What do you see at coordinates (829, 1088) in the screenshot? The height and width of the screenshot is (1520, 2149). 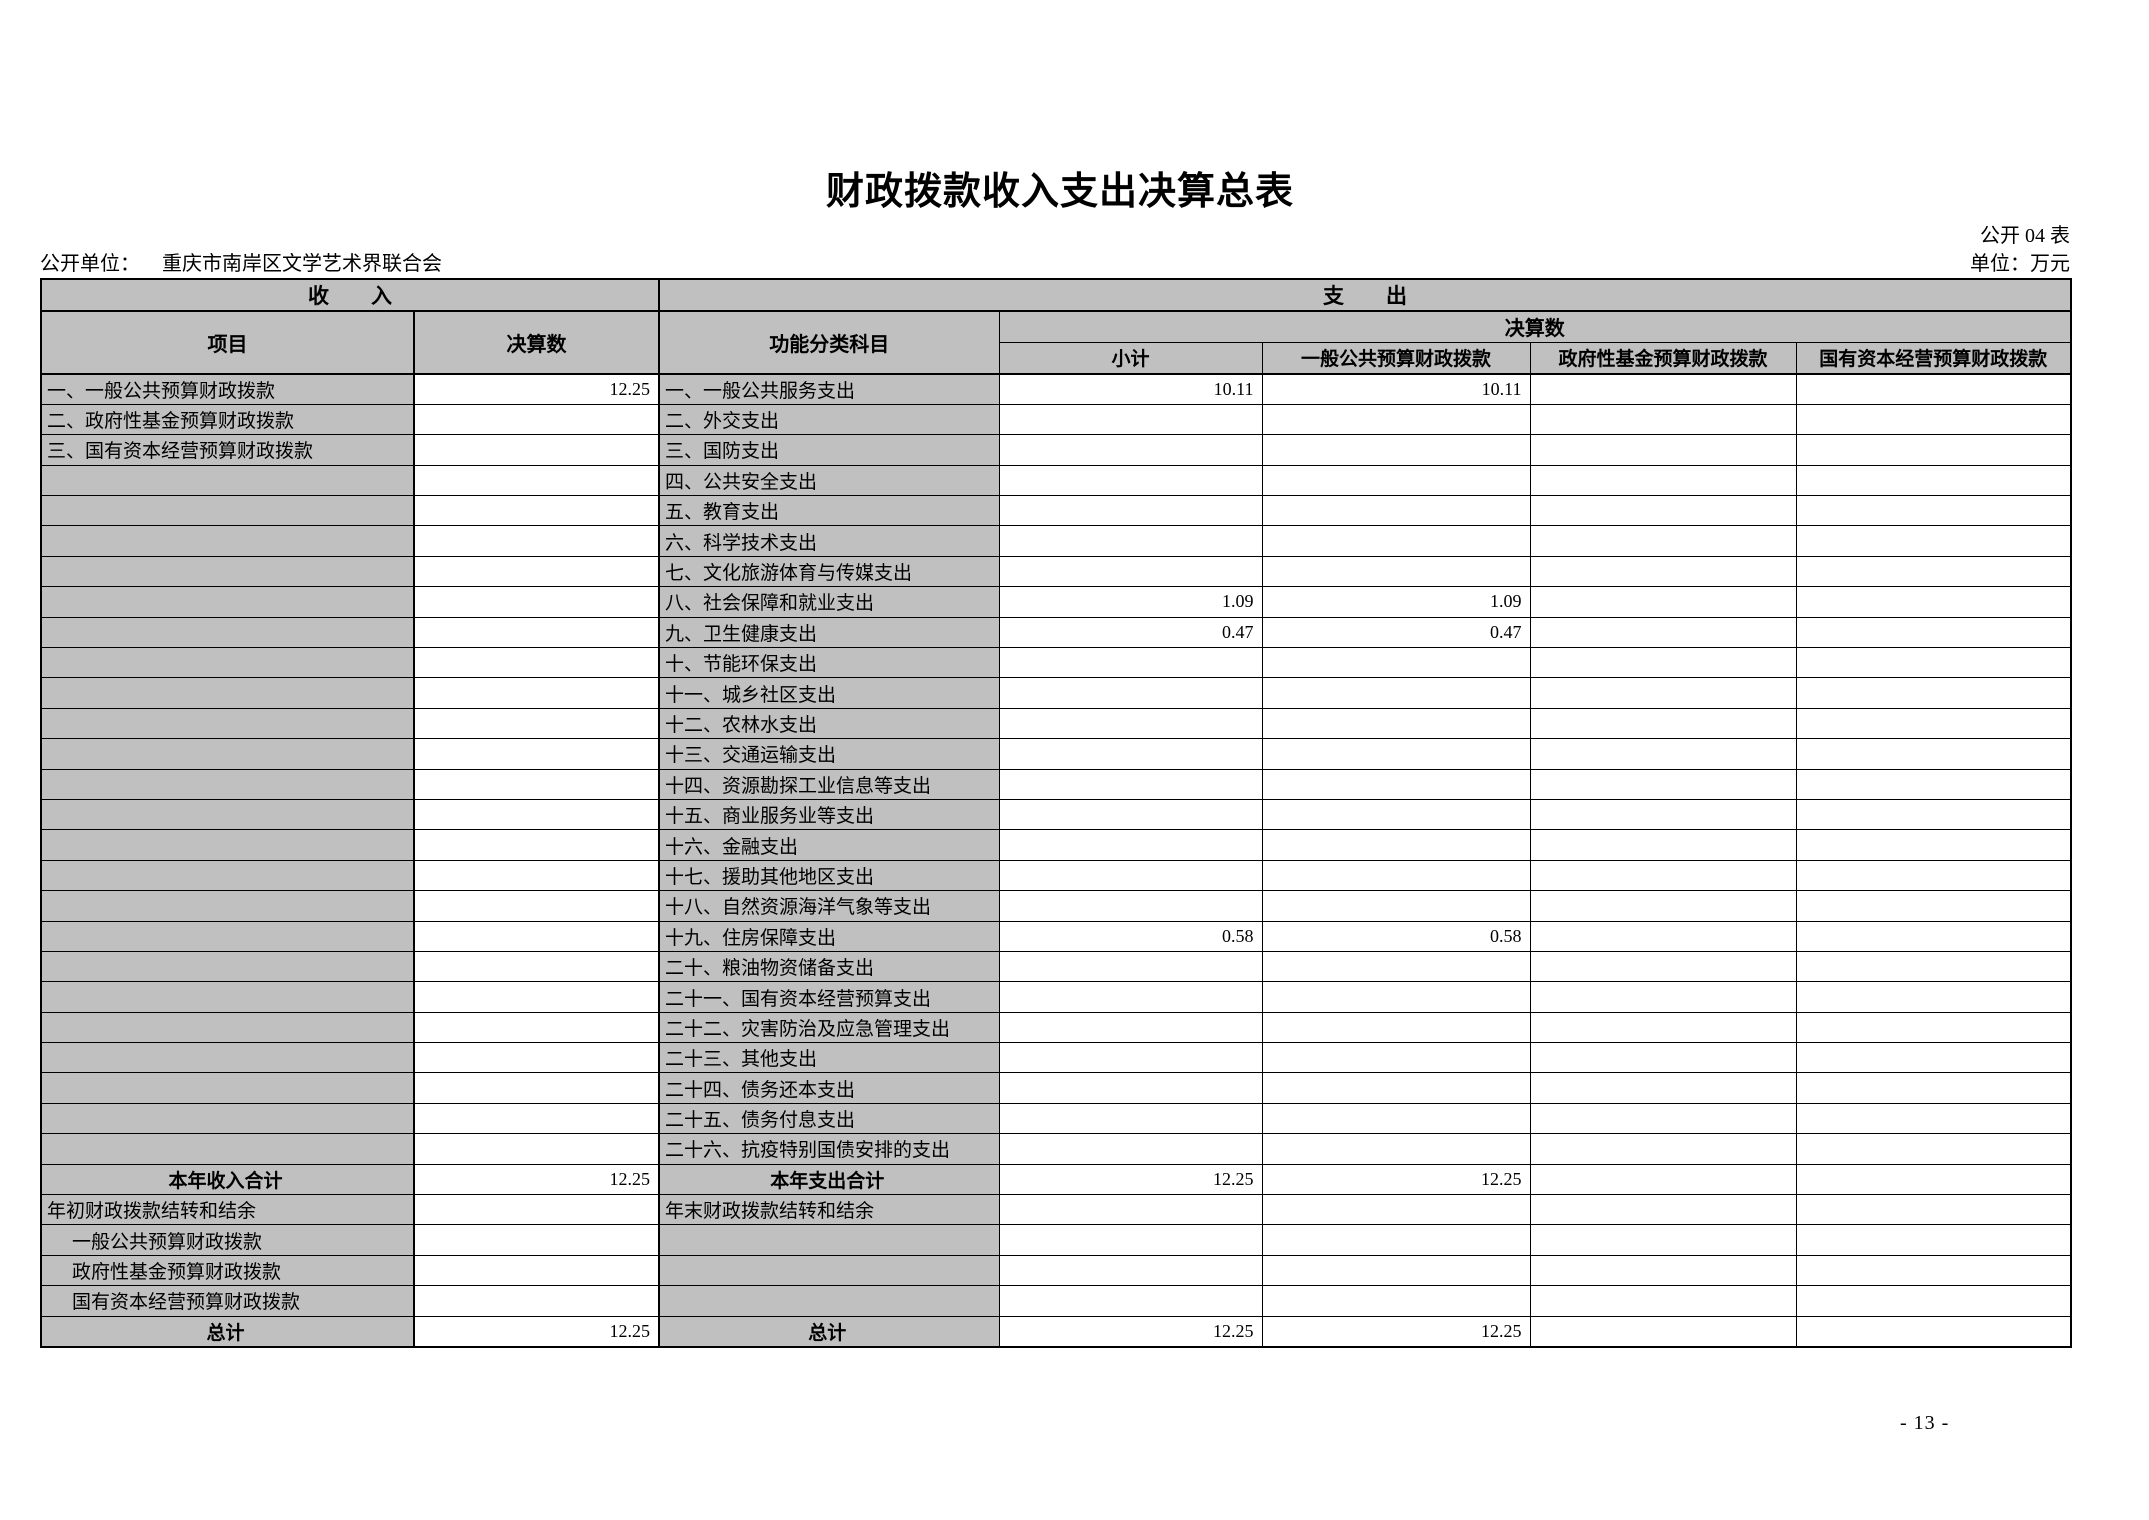 I see `expense-item-cell: 二十四、债务还本支出` at bounding box center [829, 1088].